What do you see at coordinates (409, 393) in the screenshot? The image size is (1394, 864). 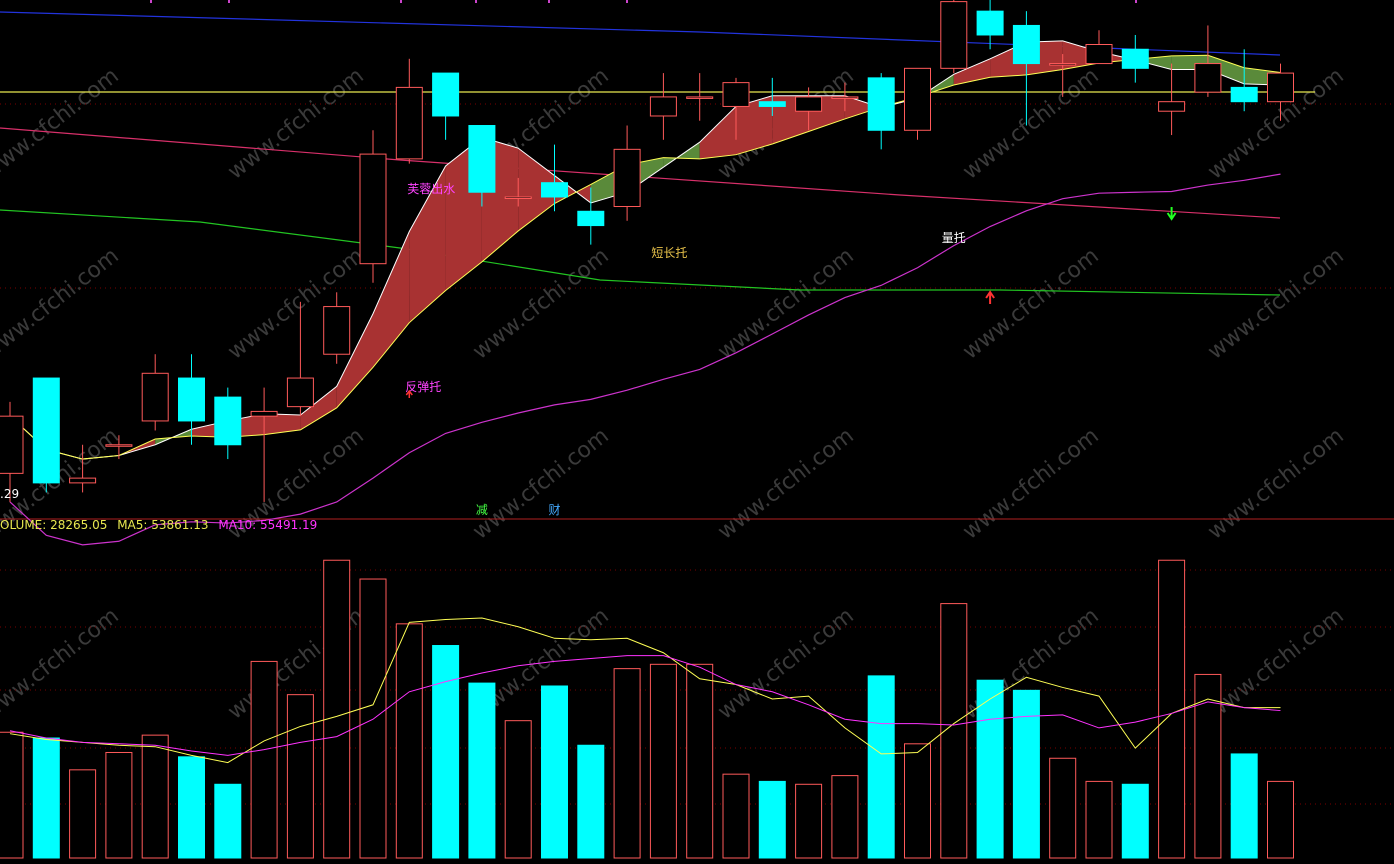 I see `small-buy-arrow-icon` at bounding box center [409, 393].